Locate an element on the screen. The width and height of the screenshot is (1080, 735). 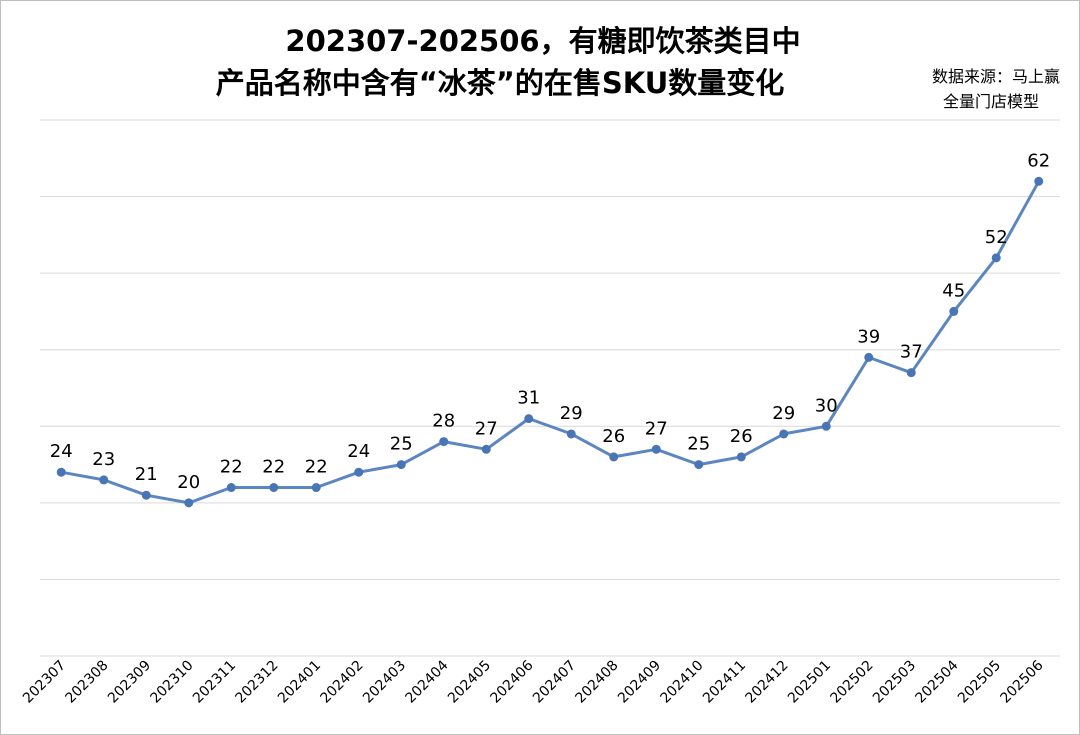
x-tick-label: 202503 is located at coordinates (894, 682).